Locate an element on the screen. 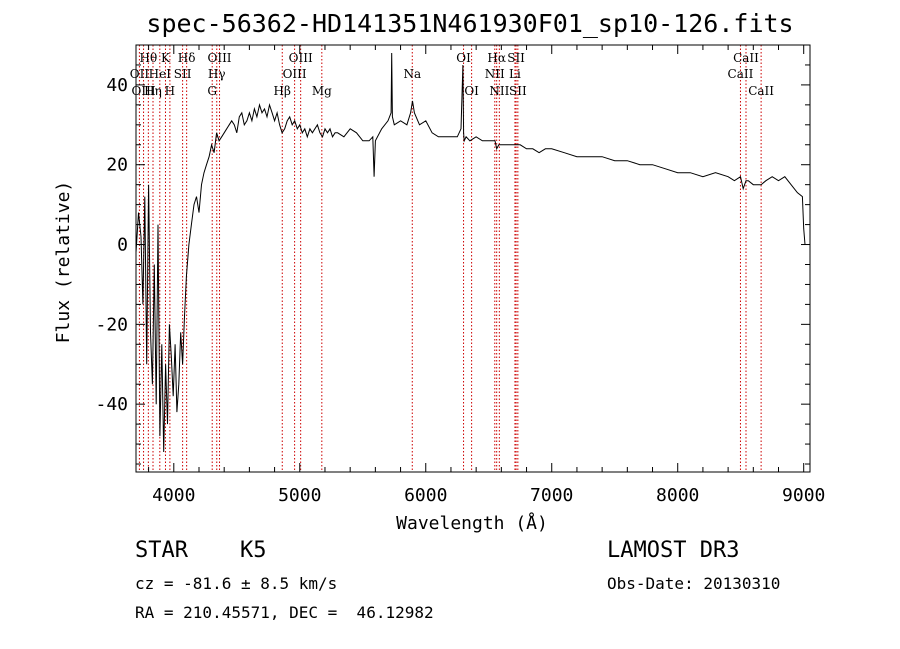 Image resolution: width=900 pixels, height=649 pixels. y-tick-label-4: 40 is located at coordinates (117, 85).